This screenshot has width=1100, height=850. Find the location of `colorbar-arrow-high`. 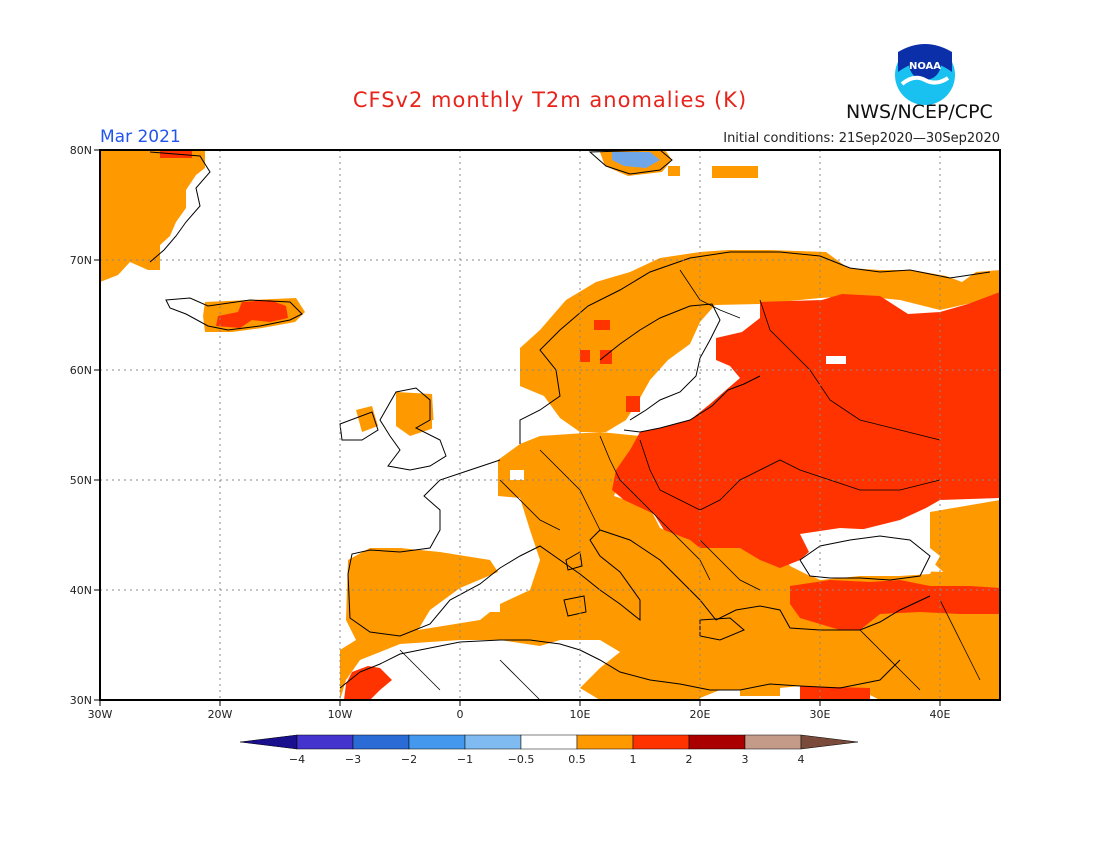

colorbar-arrow-high is located at coordinates (829, 742).